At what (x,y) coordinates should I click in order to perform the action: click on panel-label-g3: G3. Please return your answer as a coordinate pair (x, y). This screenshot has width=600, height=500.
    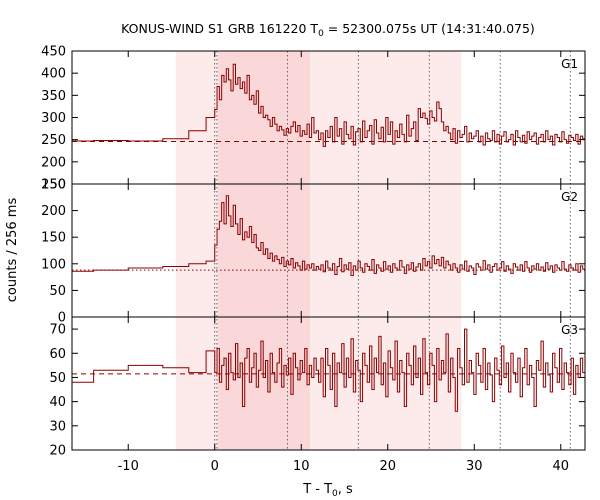
    Looking at the image, I should click on (569, 330).